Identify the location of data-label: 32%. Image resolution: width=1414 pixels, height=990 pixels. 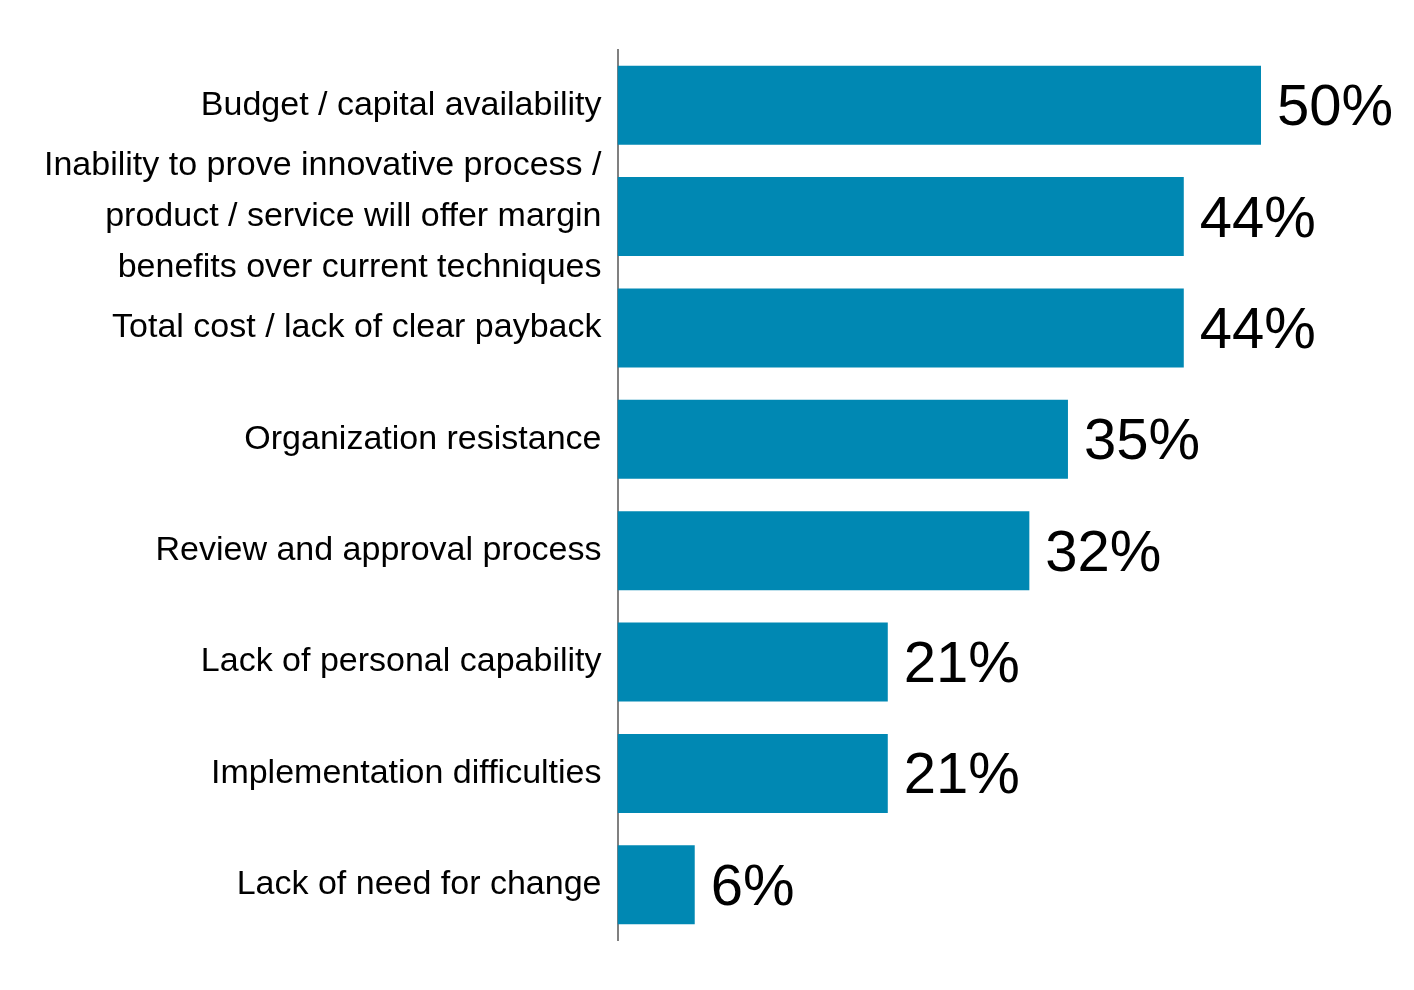
(1103, 550).